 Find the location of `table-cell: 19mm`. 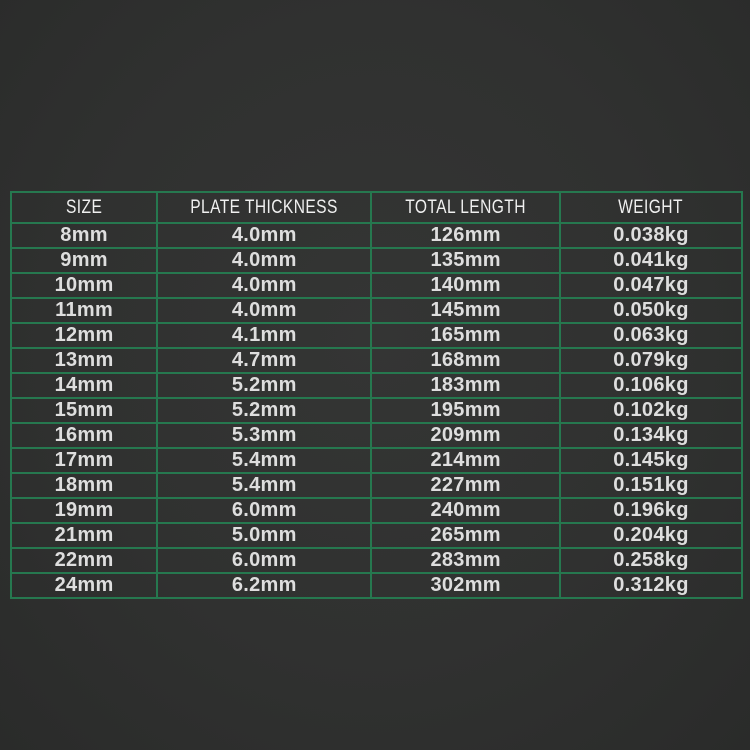

table-cell: 19mm is located at coordinates (84, 510).